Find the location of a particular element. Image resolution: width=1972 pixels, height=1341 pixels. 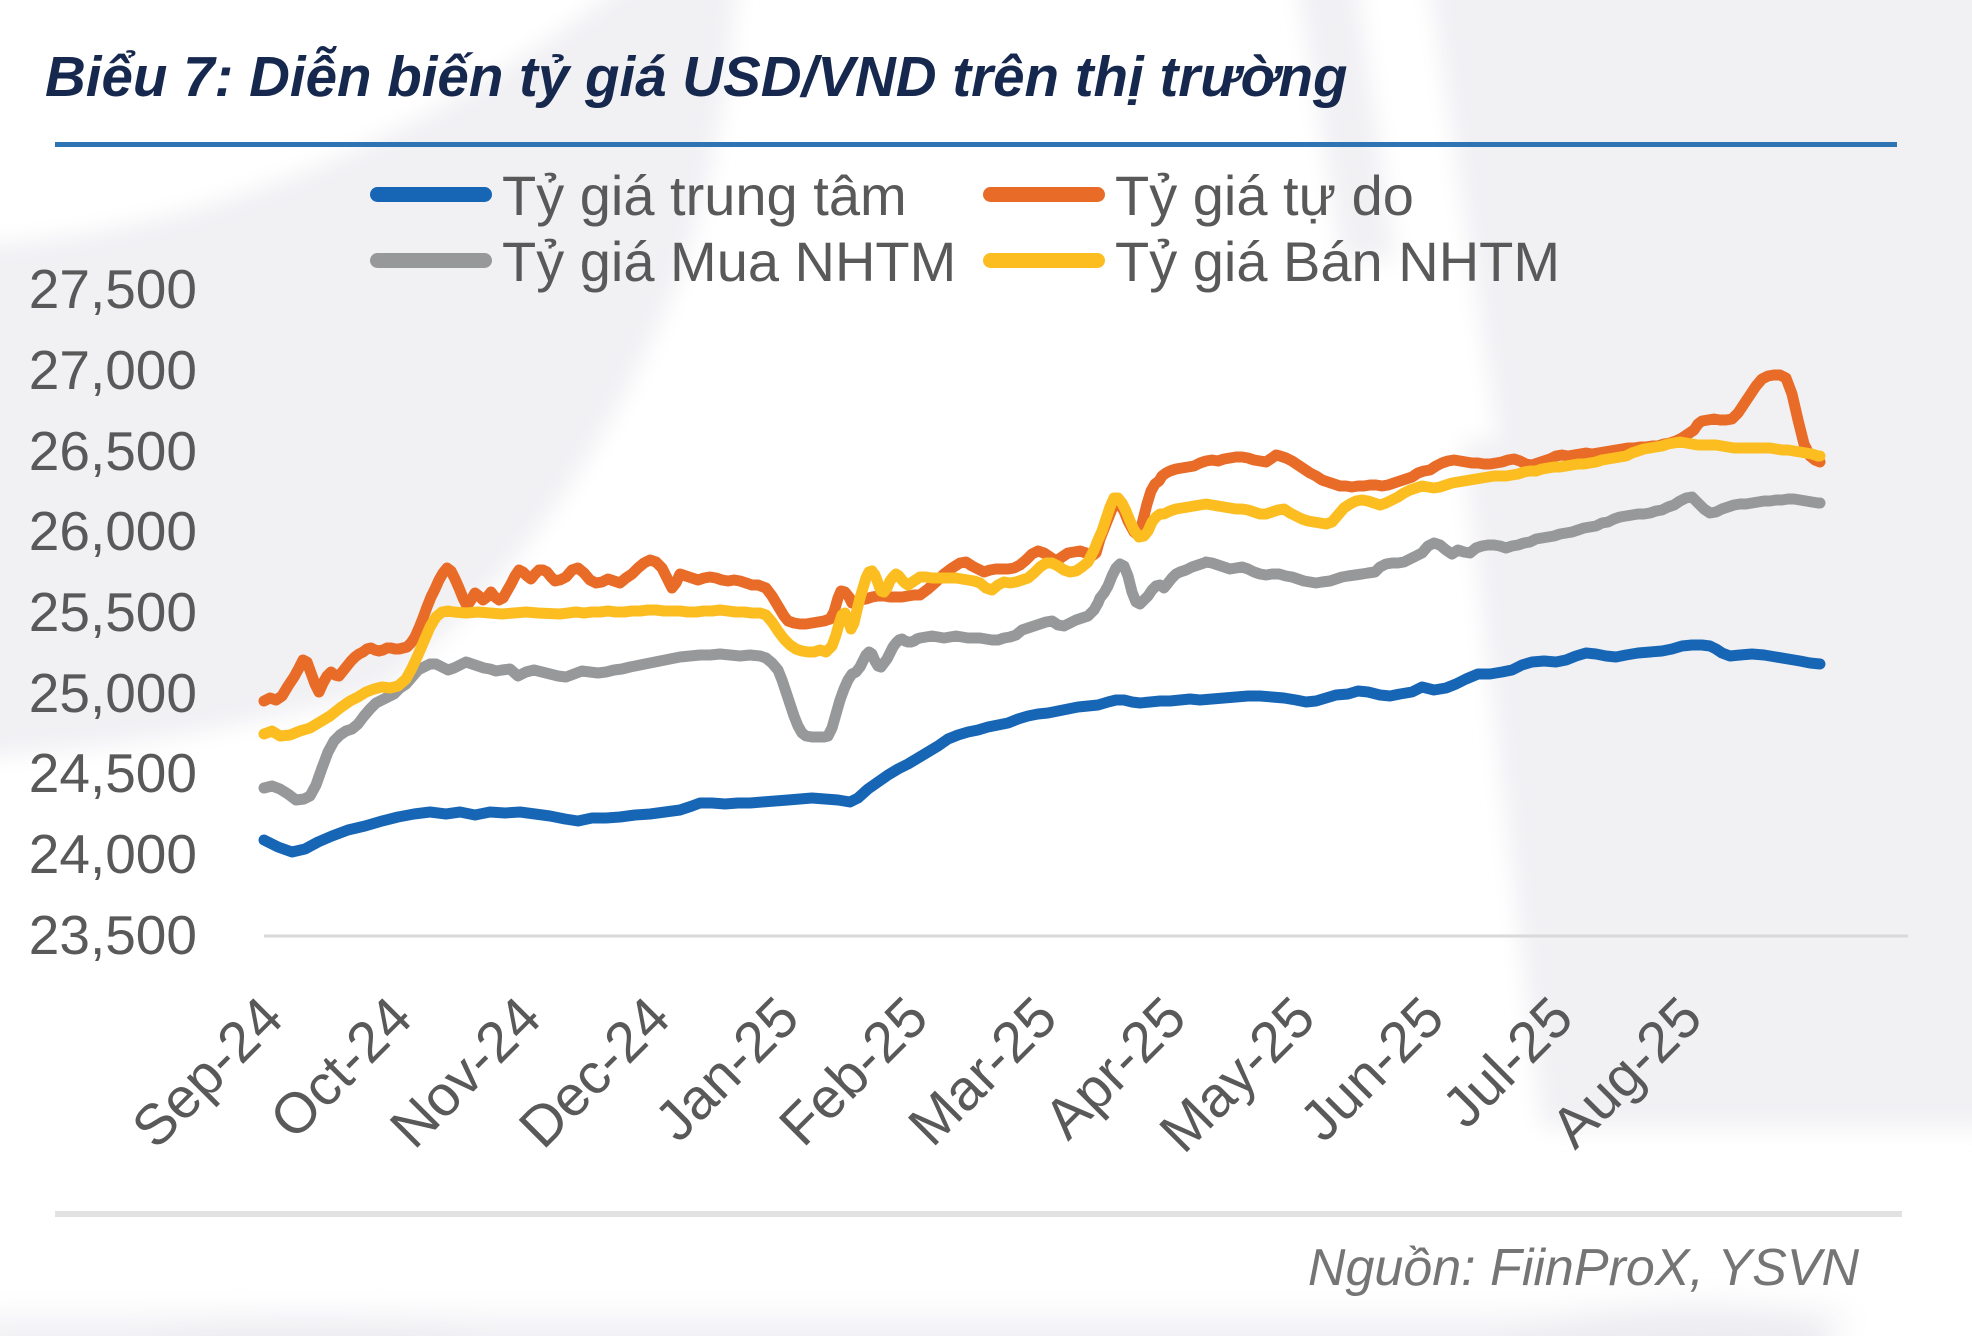

svg-text: Tỷ giá tự do is located at coordinates (1264, 195).